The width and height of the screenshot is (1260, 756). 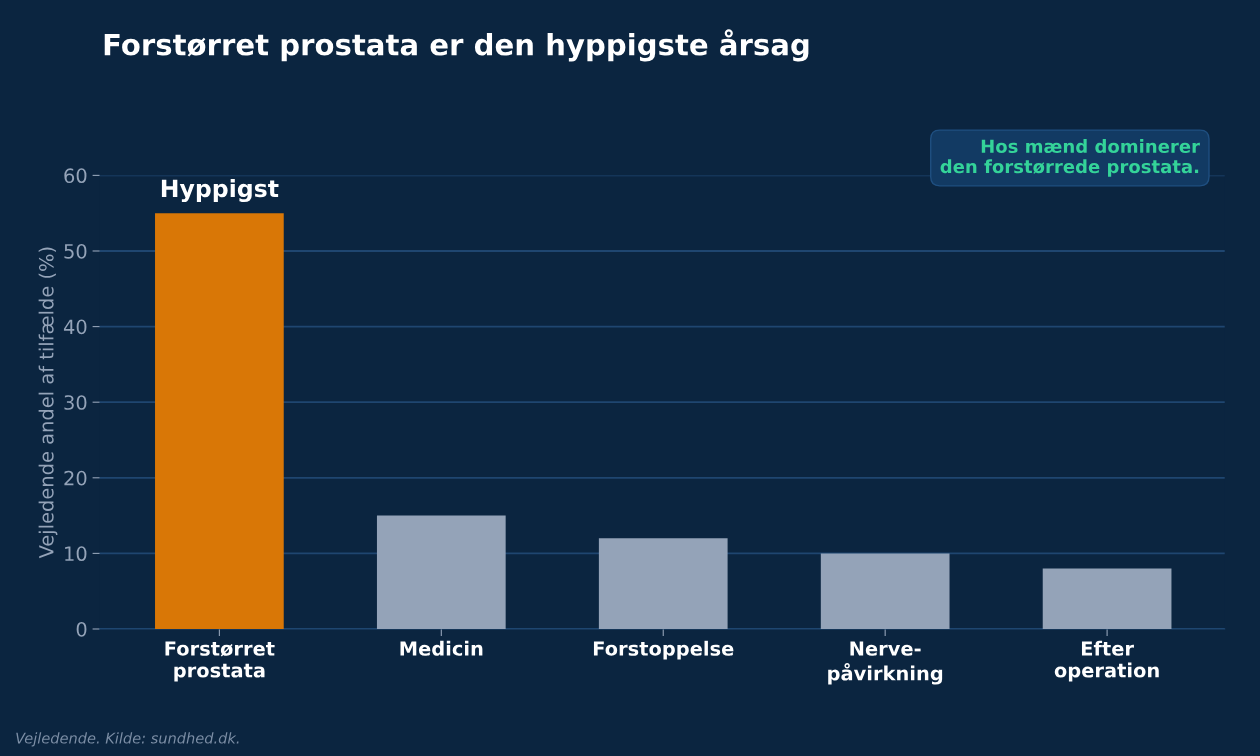 What do you see at coordinates (76, 554) in the screenshot?
I see `y-tick-label: 10` at bounding box center [76, 554].